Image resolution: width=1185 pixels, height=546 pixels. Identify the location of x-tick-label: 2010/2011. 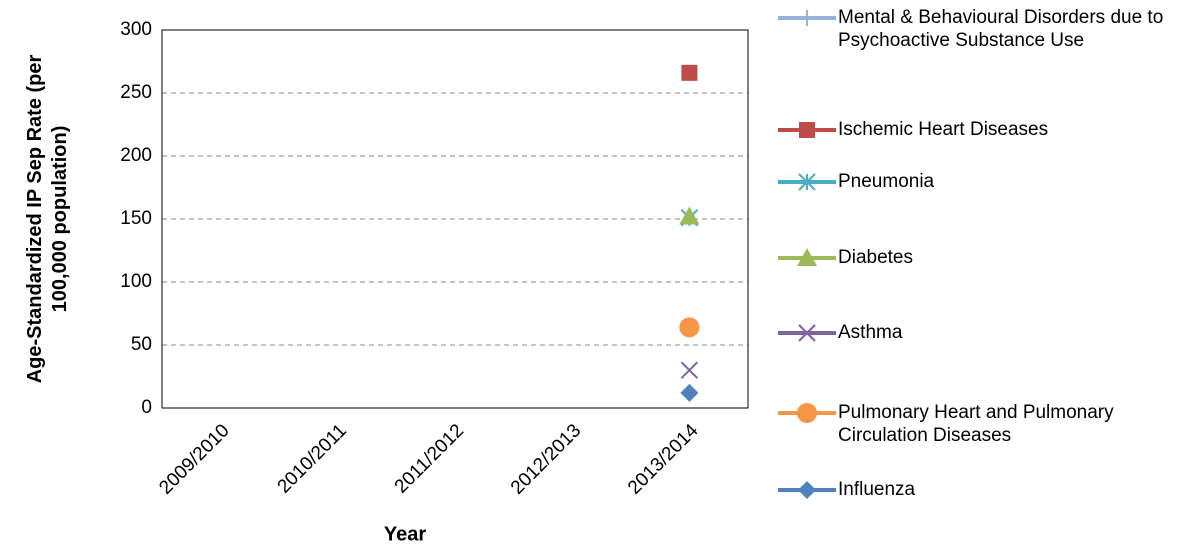
(312, 458).